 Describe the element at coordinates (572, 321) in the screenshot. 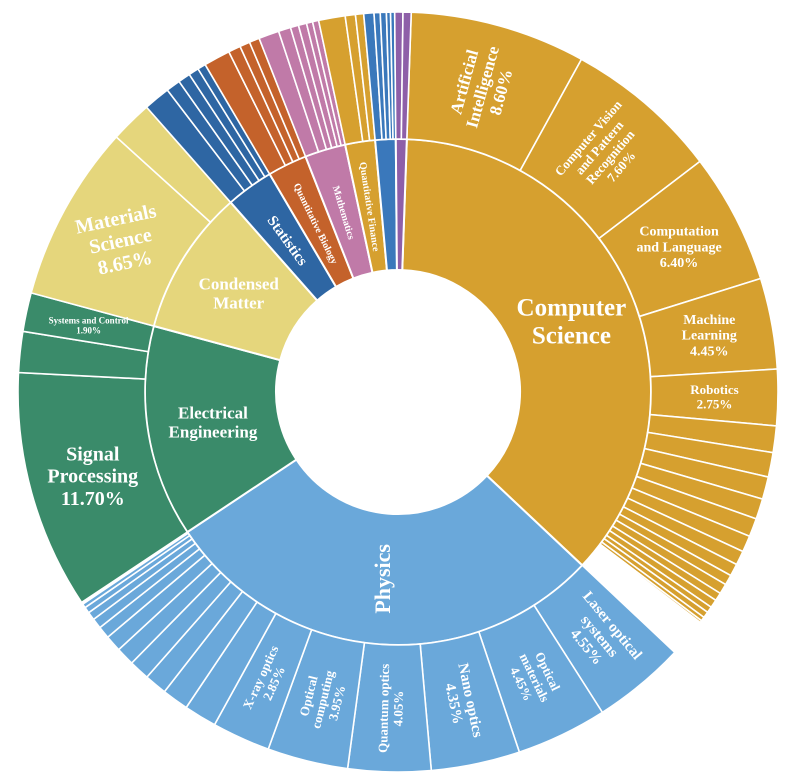

I see `inner-label-computer-science: Computer Science` at that location.